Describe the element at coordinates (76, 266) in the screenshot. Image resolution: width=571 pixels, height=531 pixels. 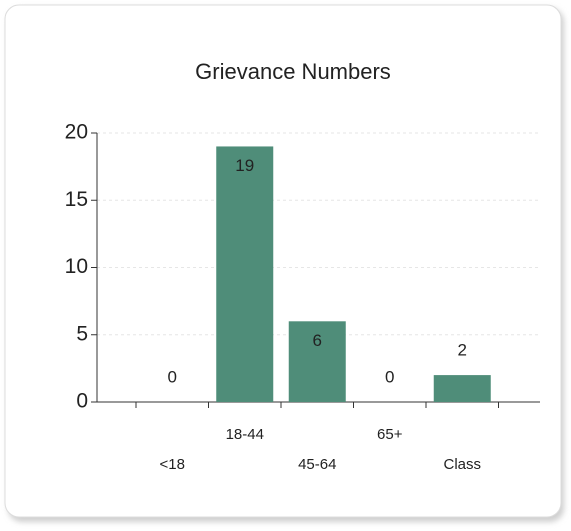
I see `y-tick-label: 10` at that location.